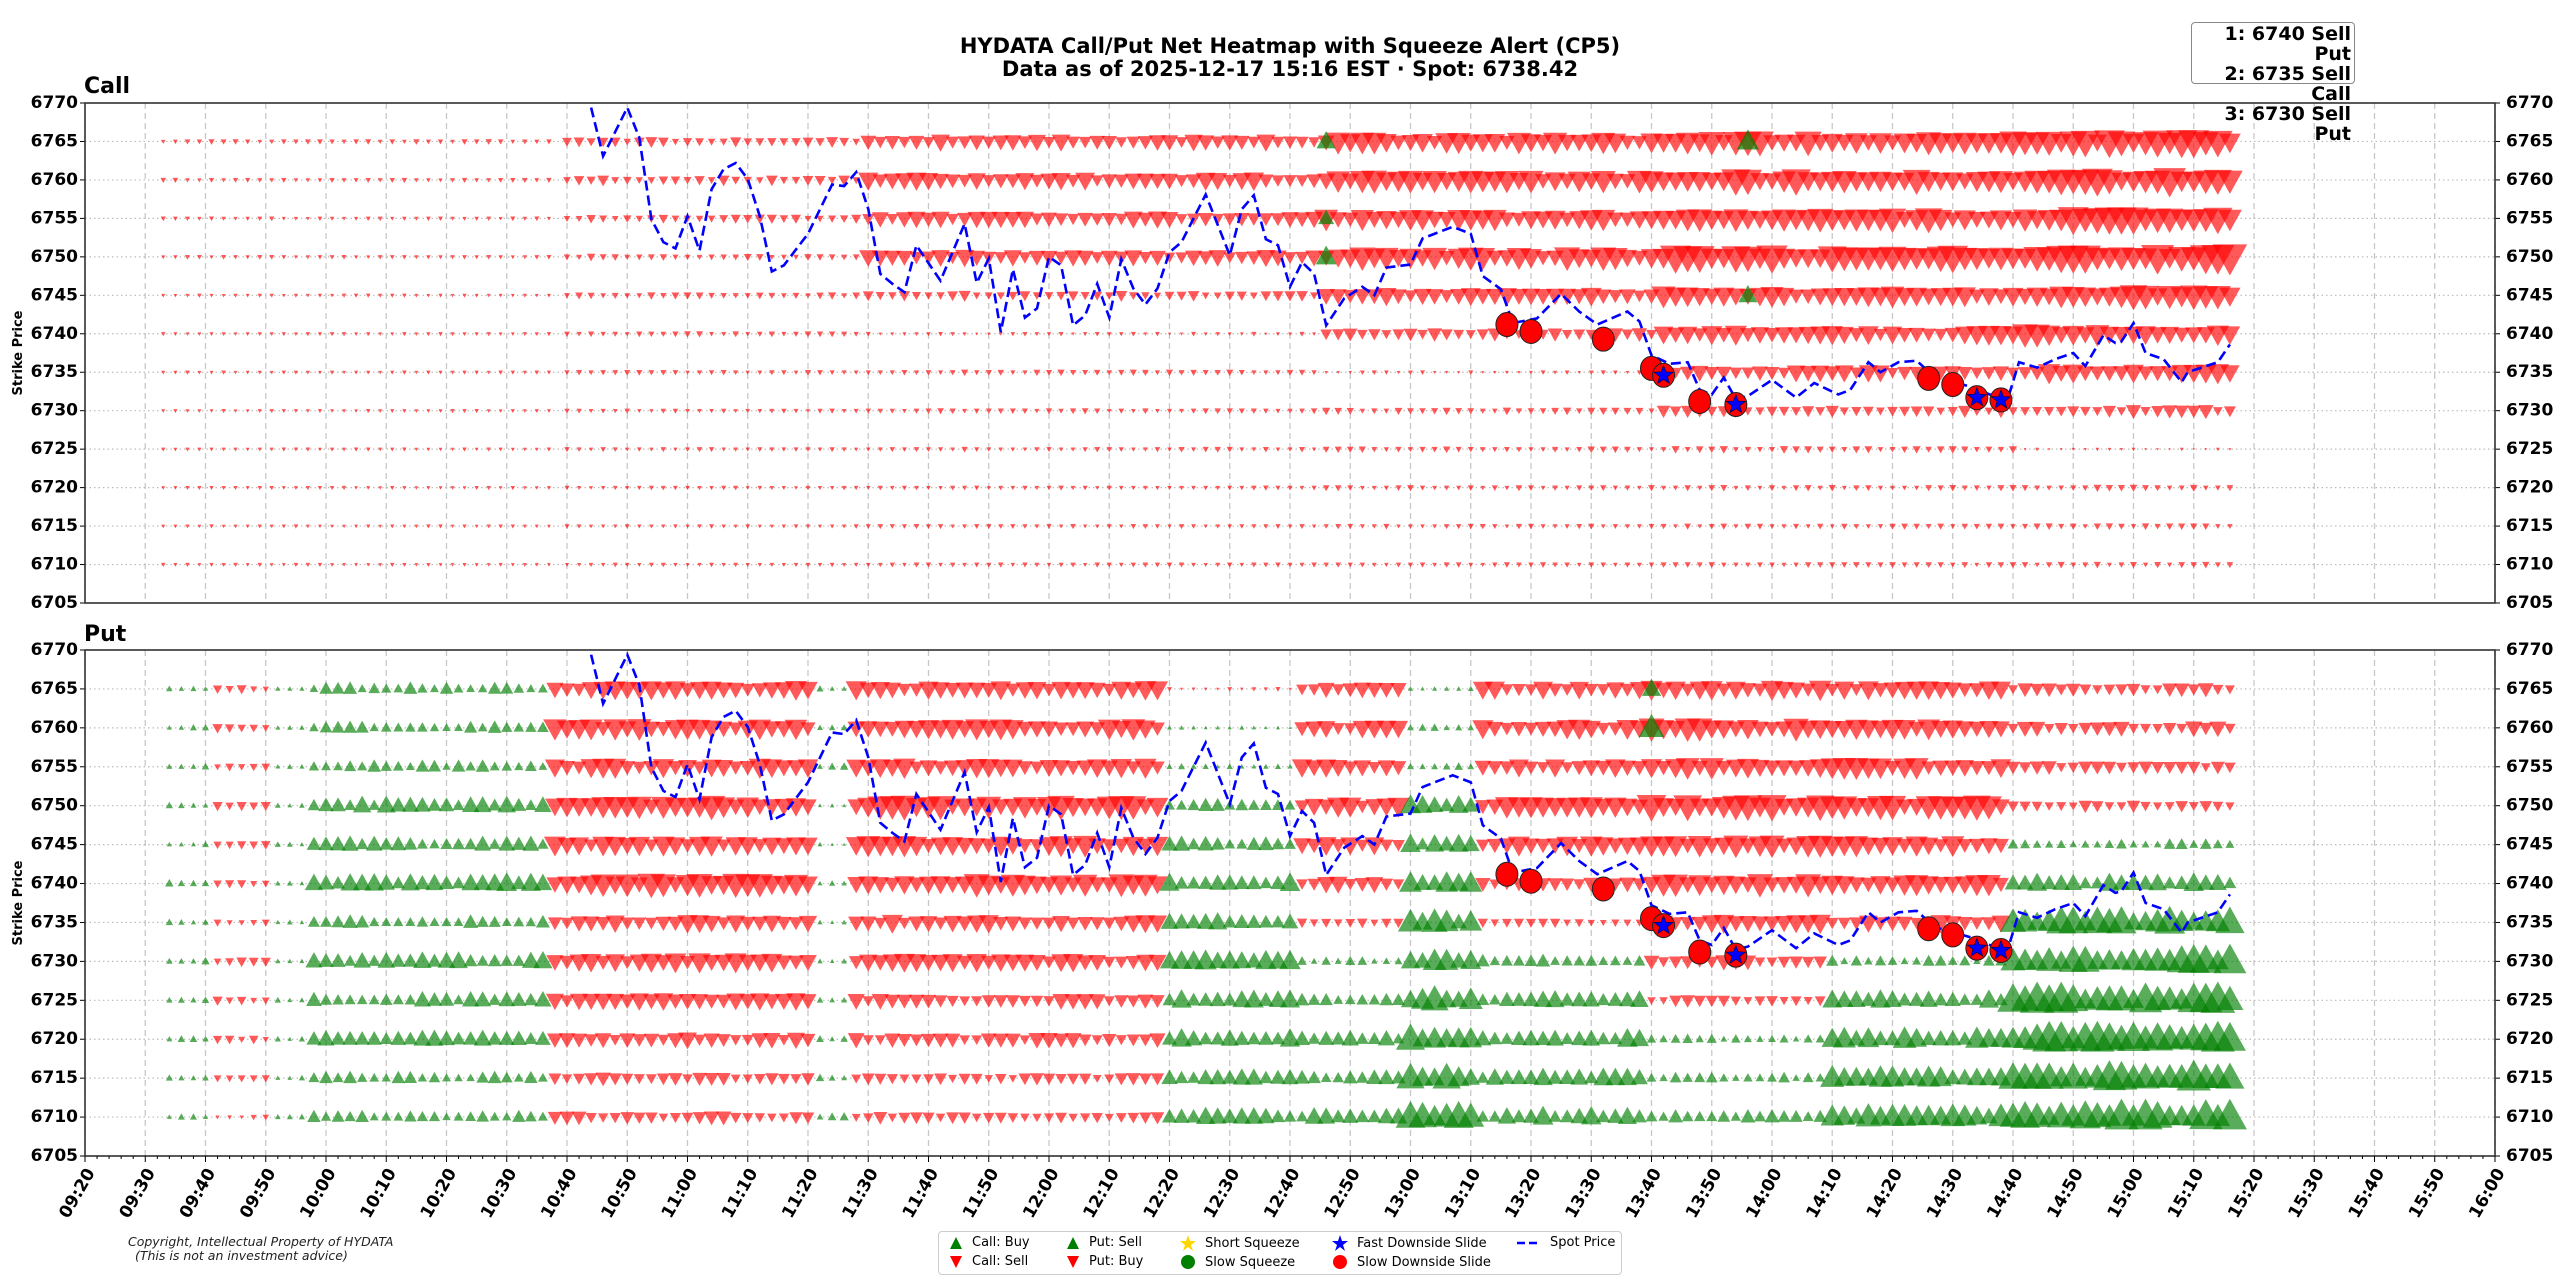 The width and height of the screenshot is (2560, 1280). What do you see at coordinates (1584, 1193) in the screenshot?
I see `x-tick-label: 13:30` at bounding box center [1584, 1193].